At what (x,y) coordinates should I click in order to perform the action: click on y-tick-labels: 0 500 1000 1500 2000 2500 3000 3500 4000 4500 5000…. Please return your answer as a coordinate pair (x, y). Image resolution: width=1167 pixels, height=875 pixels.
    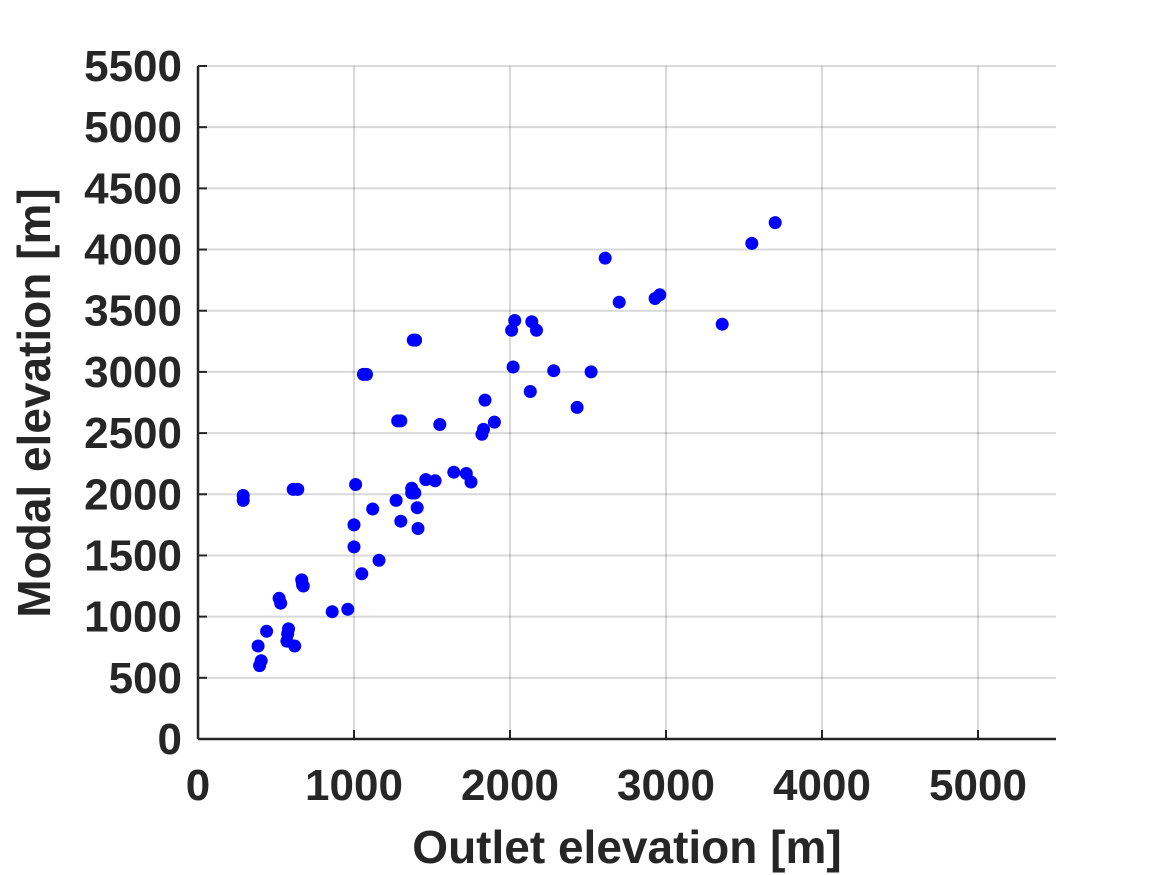
    Looking at the image, I should click on (133, 403).